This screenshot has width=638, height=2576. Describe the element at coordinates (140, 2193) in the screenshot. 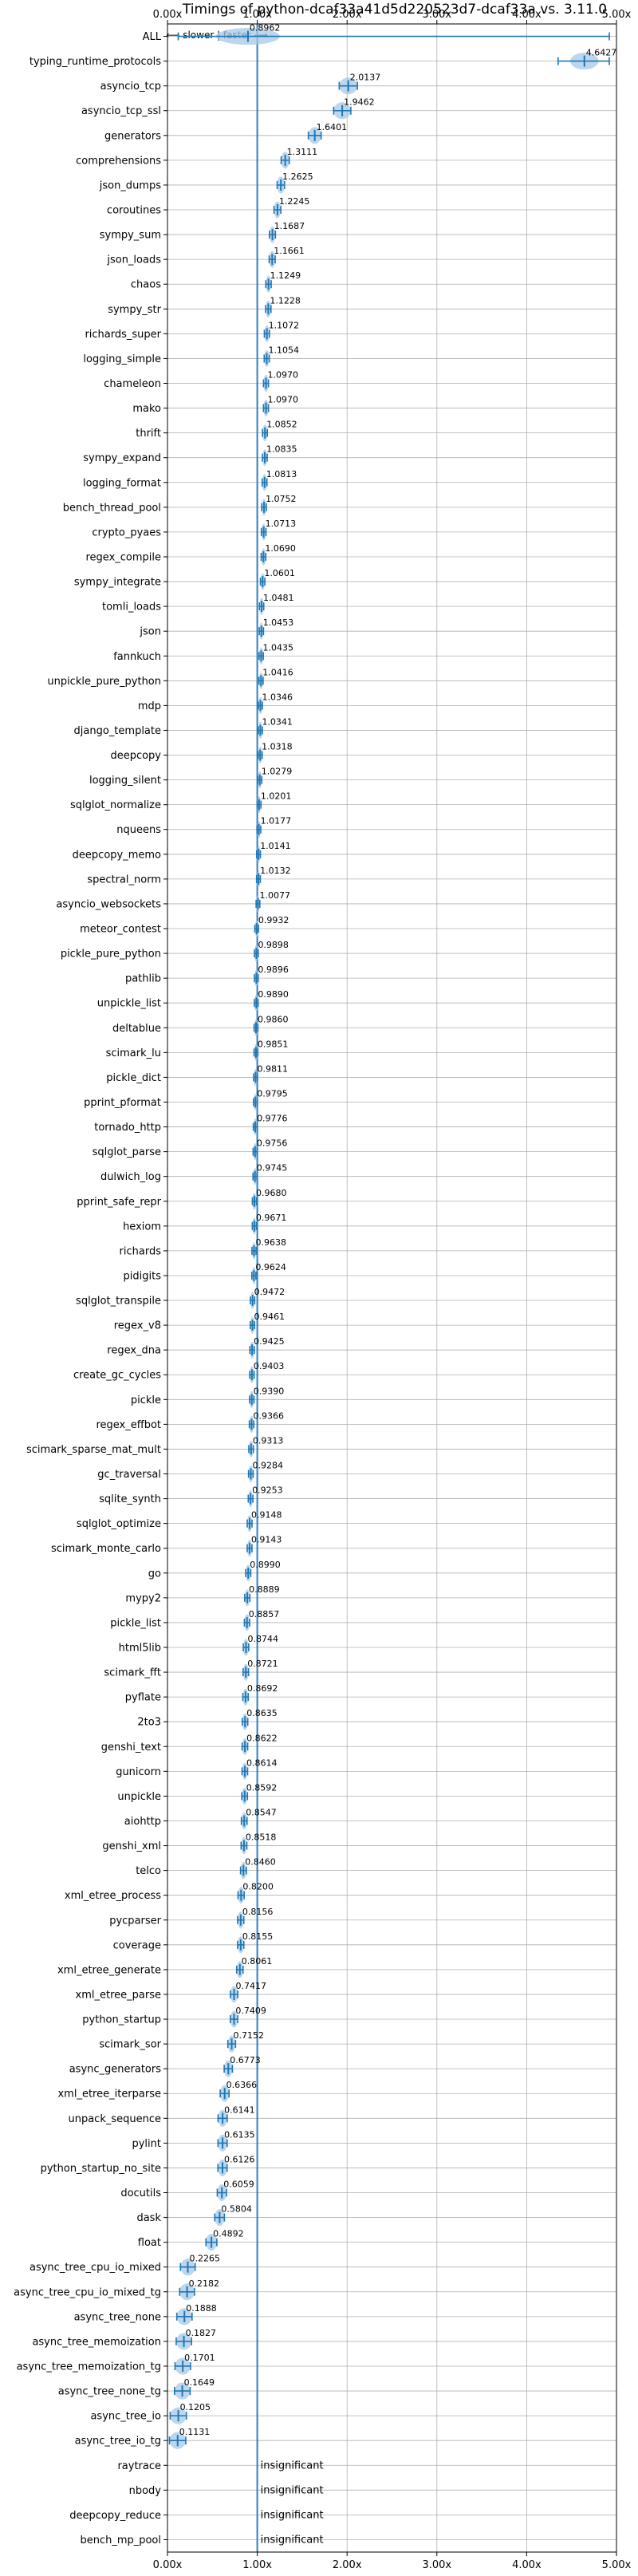

I see `category-label: docutils` at that location.